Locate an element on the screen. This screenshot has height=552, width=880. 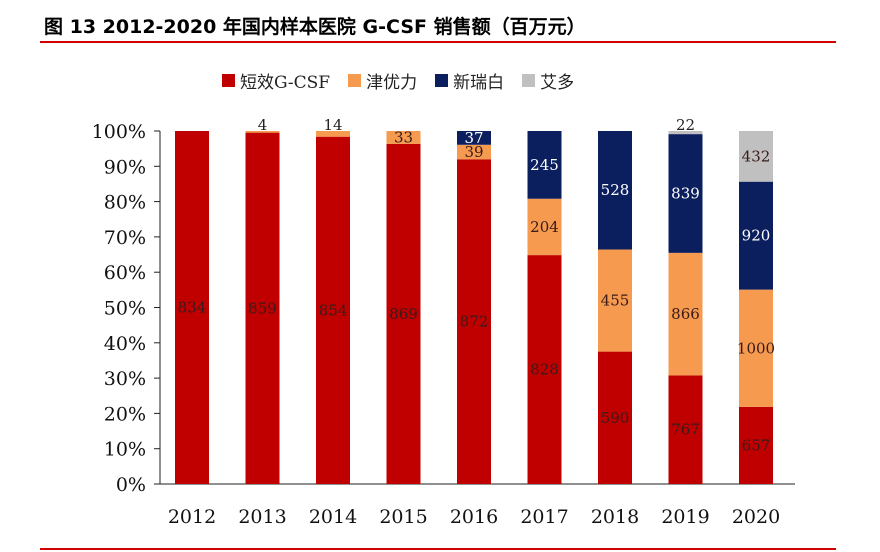
data-label: 859 is located at coordinates (262, 308).